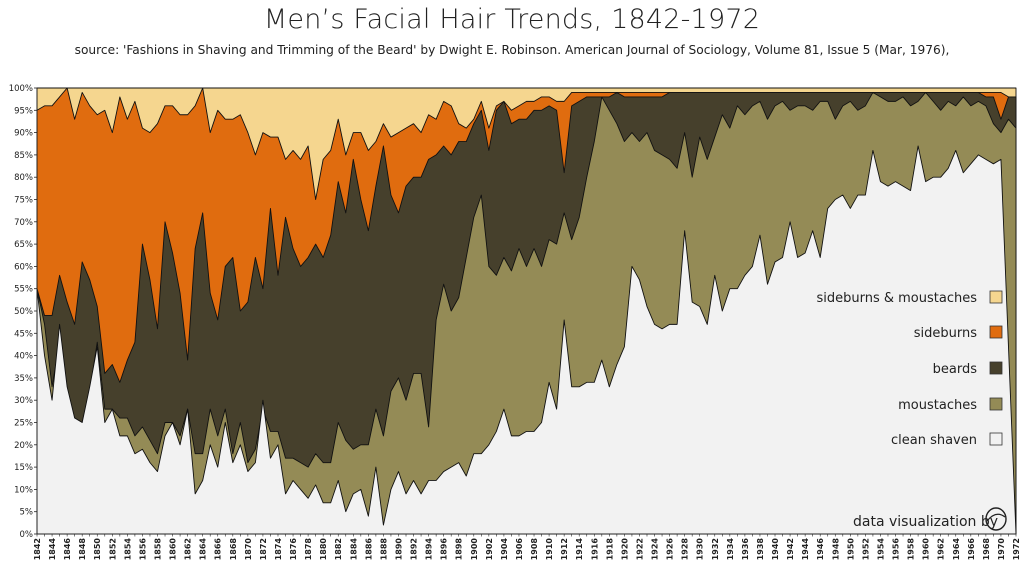 The width and height of the screenshot is (1024, 568). Describe the element at coordinates (27, 535) in the screenshot. I see `y-tick-label: 0%` at that location.